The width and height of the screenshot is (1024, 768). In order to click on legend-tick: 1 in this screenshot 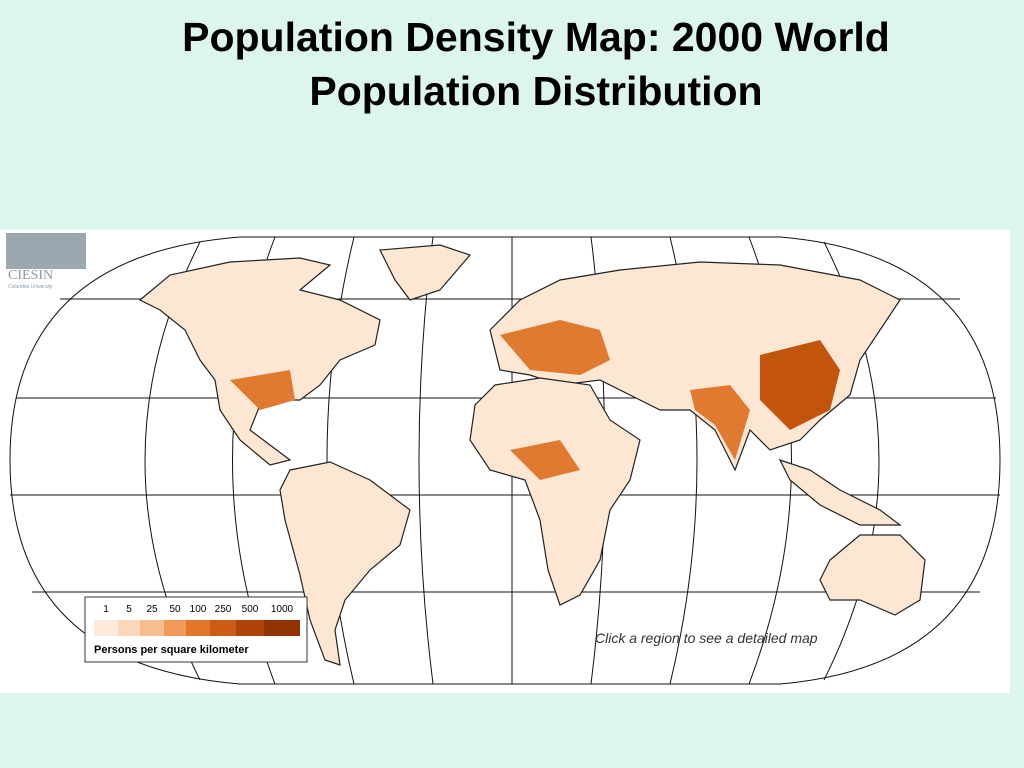, I will do `click(106, 609)`.